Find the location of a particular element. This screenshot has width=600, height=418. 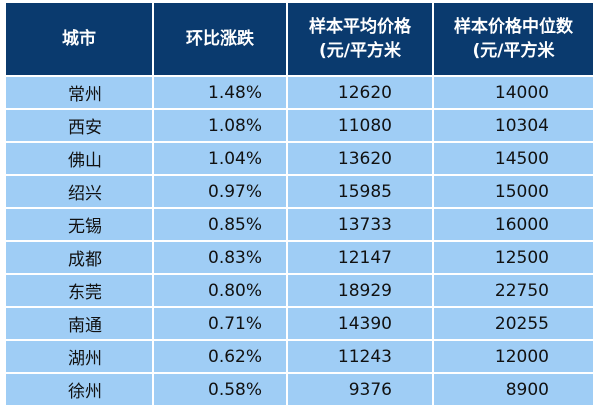

cell-avg-price: 14390 is located at coordinates (361, 324).